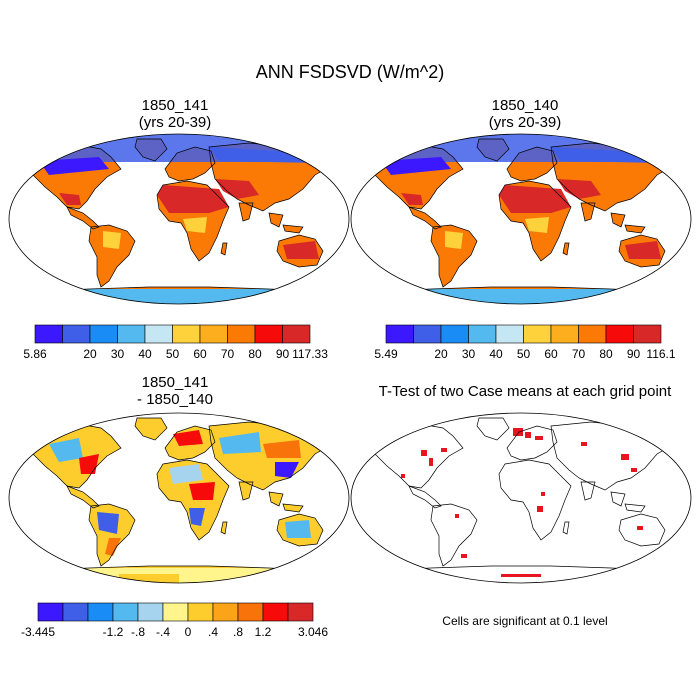  I want to click on colorbar-2: 5.49 20 30 40 50 60 70 80 90 116.1, so click(525, 342).